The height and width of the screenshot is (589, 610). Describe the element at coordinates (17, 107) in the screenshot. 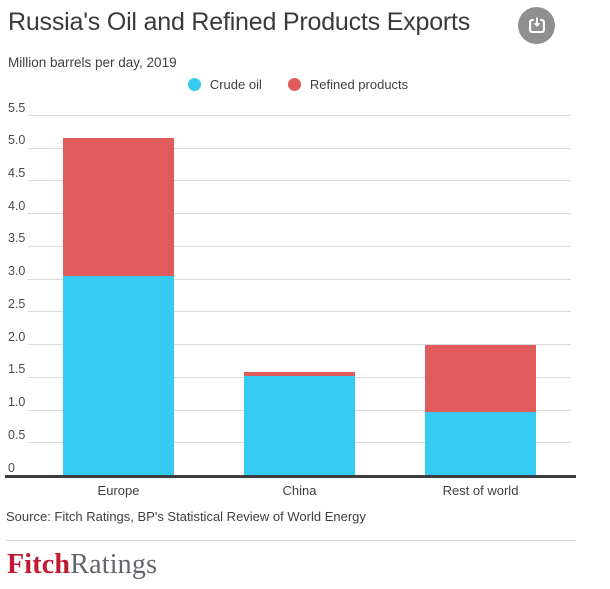

I see `y-tick-label: 5.5` at that location.